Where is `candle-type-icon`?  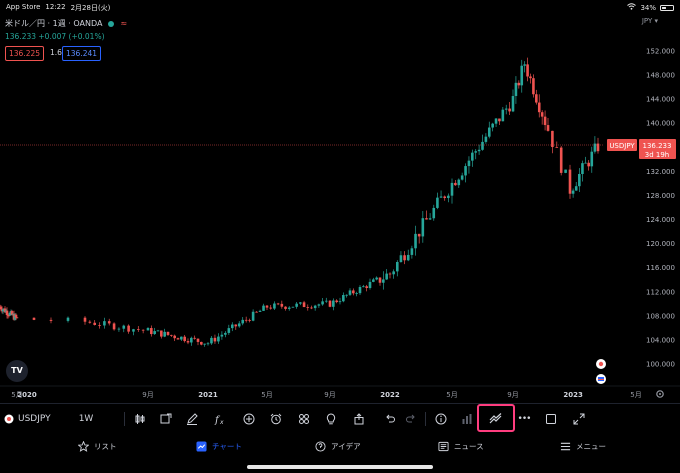 candle-type-icon is located at coordinates (140, 419).